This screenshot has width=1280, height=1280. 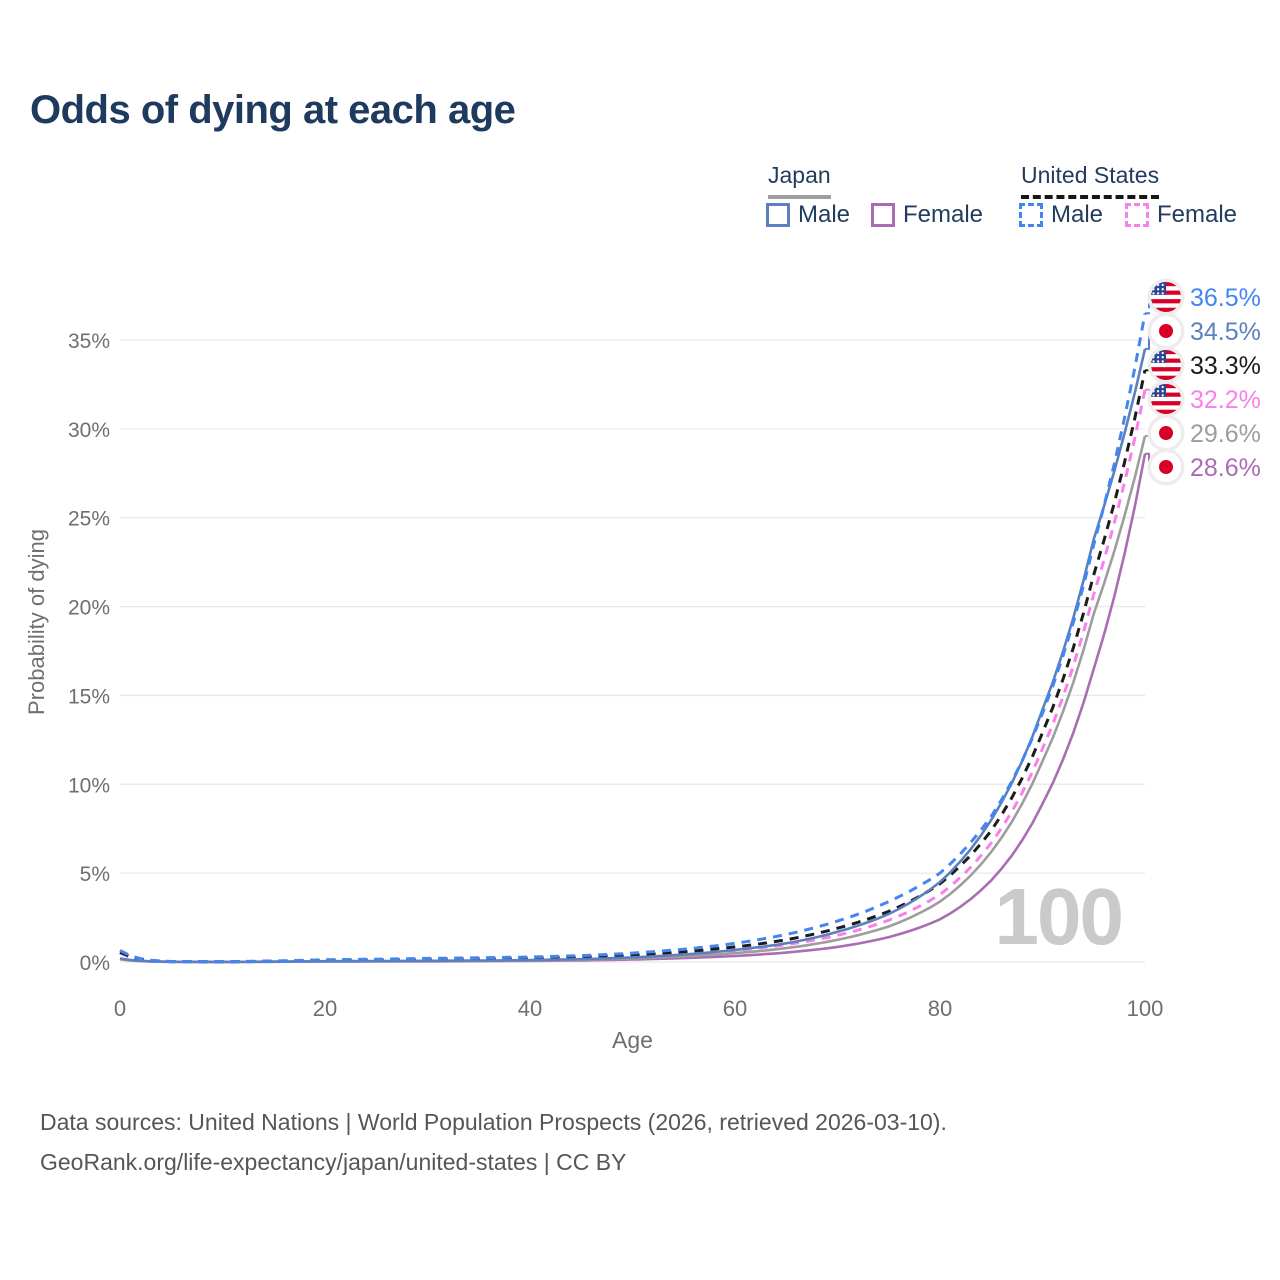 What do you see at coordinates (1031, 215) in the screenshot?
I see `us-male-swatch` at bounding box center [1031, 215].